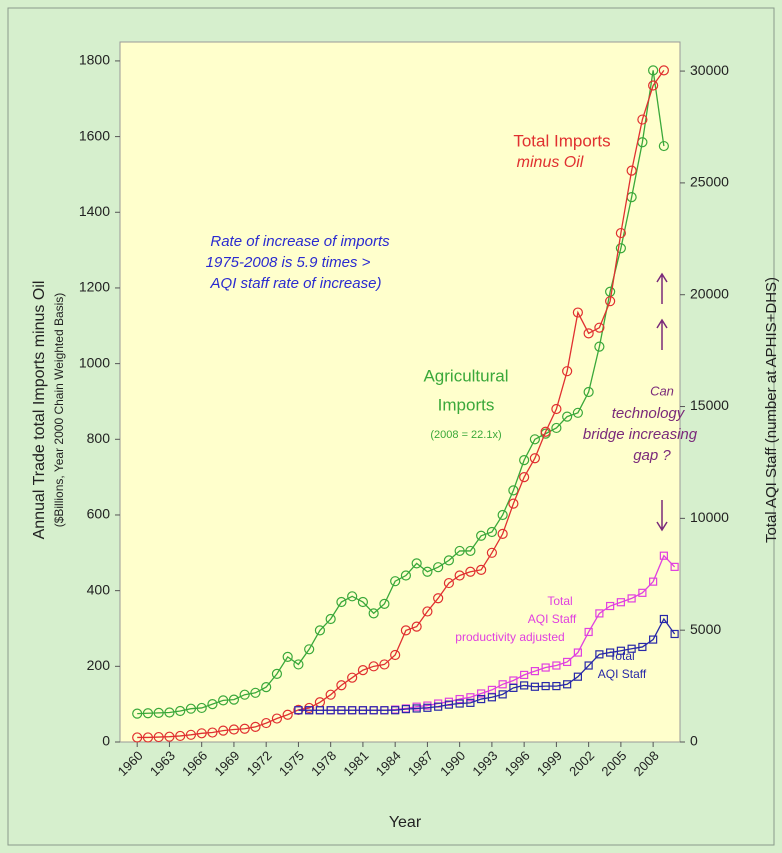 The image size is (782, 853). I want to click on annotation: technology, so click(649, 413).